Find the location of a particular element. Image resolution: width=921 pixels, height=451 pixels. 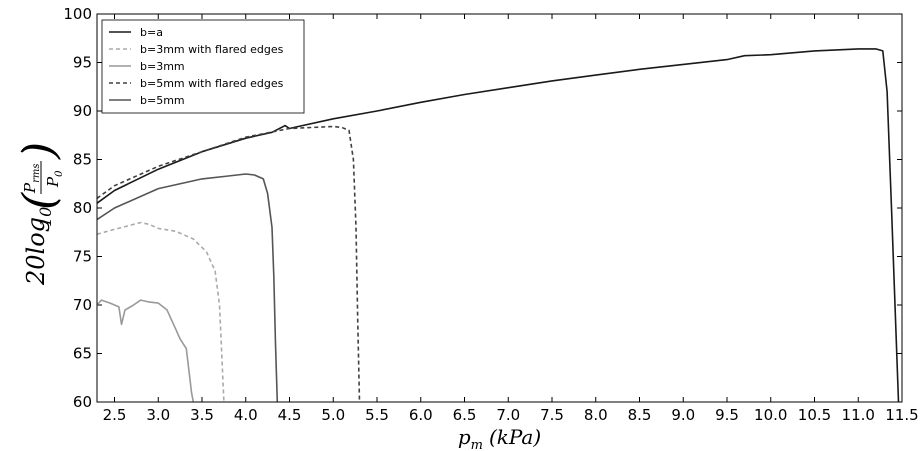

x-tick-label: 6.0 is located at coordinates (421, 415).